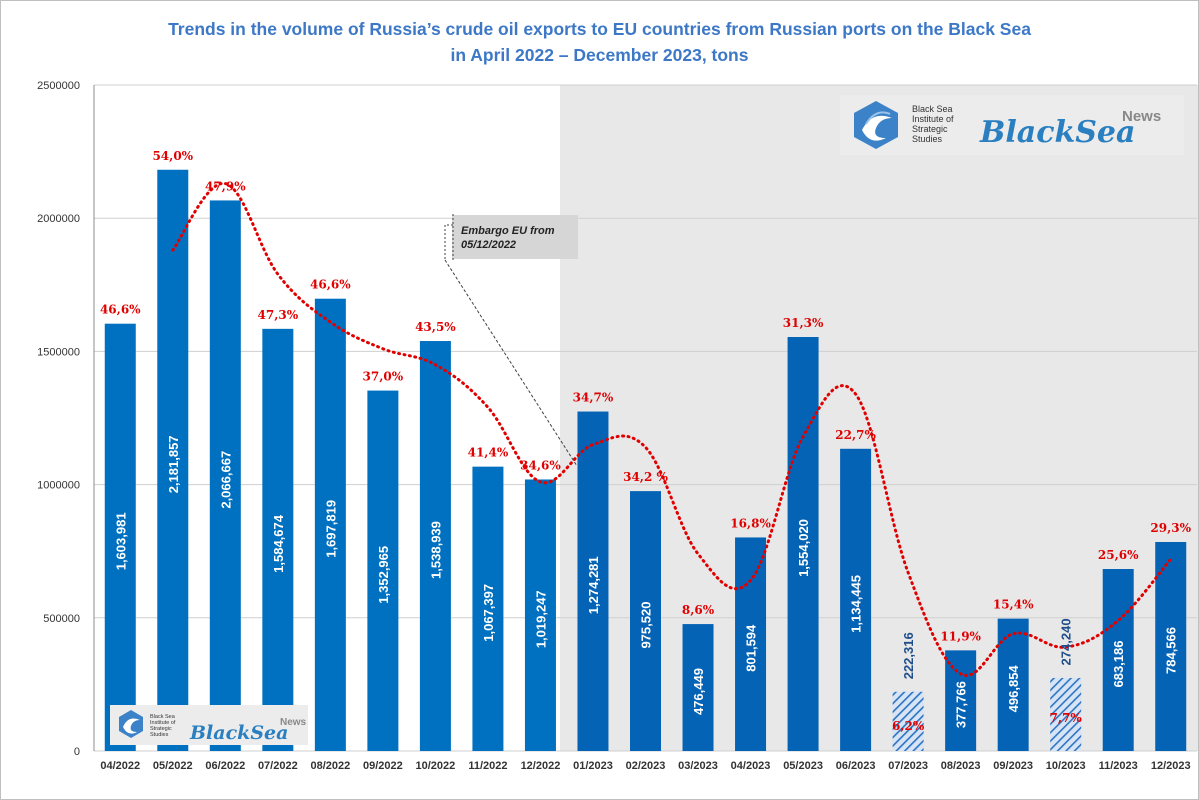 This screenshot has width=1199, height=800. Describe the element at coordinates (163, 723) in the screenshot. I see `logo-bottom-org-line2: Institute of` at that location.